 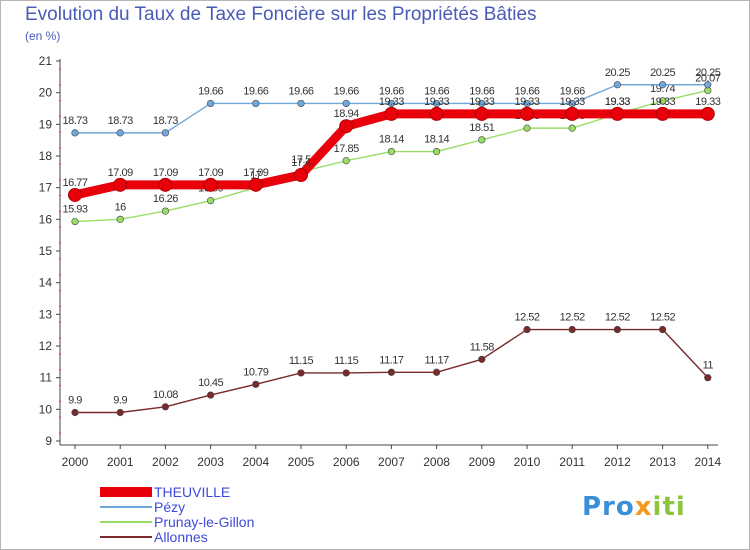 I want to click on y-tick-label: 14, so click(x=46, y=283).